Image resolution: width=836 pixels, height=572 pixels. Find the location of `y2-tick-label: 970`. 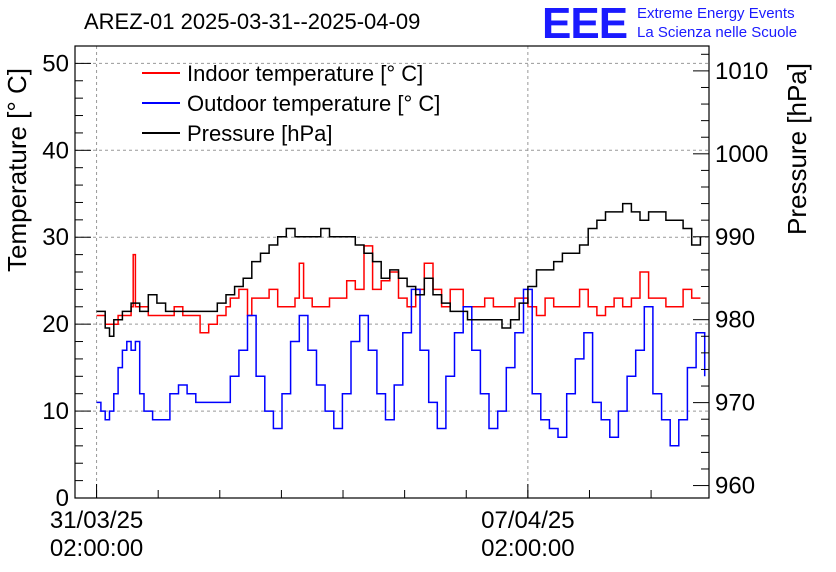

y2-tick-label: 970 is located at coordinates (735, 403).